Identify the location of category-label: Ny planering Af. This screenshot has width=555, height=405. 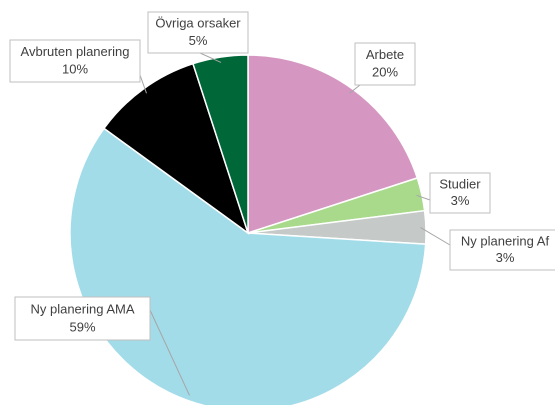
(505, 240).